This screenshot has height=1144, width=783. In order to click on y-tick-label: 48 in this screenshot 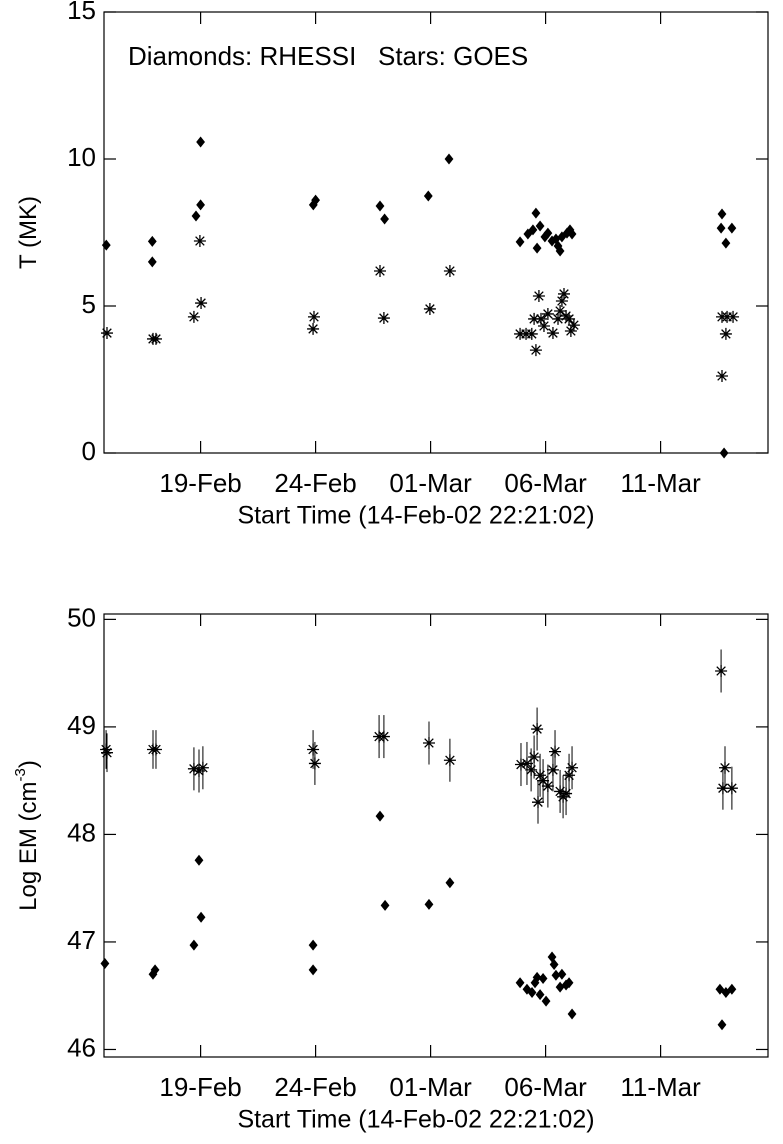, I will do `click(81, 832)`.